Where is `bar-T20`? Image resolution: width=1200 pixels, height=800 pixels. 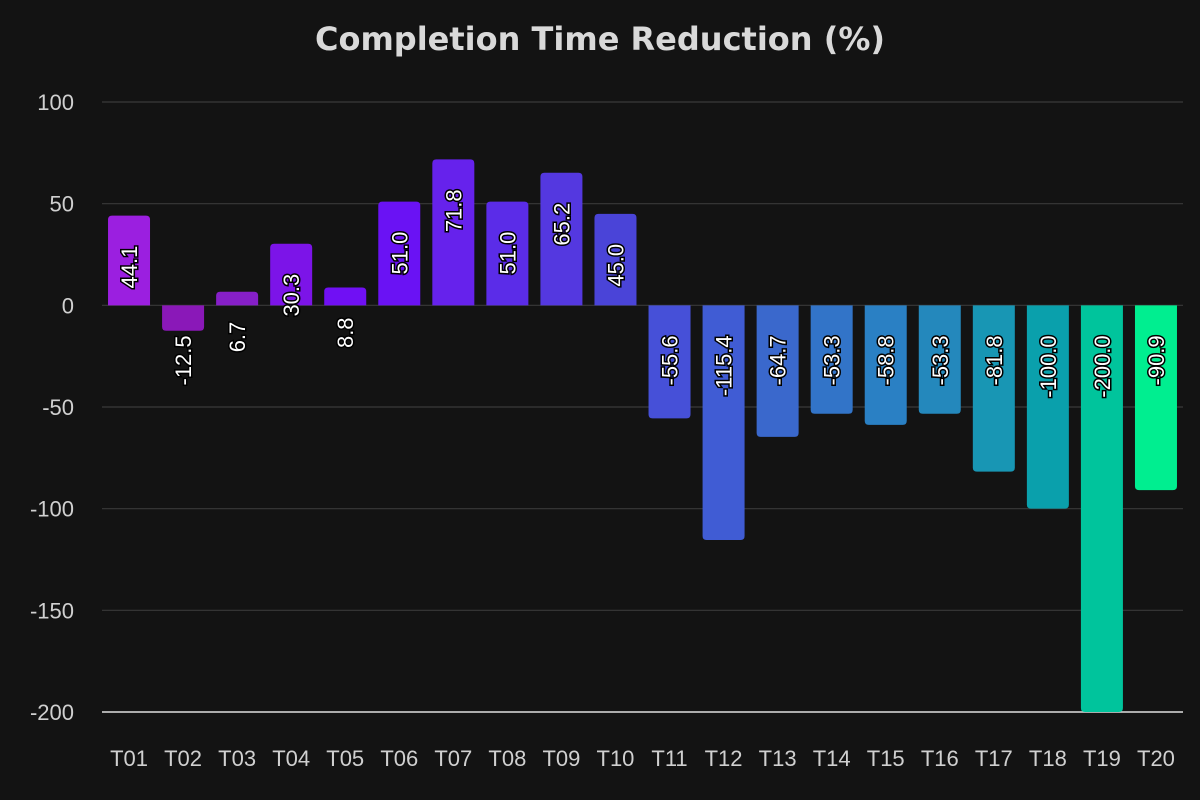 bar-T20 is located at coordinates (1155, 398).